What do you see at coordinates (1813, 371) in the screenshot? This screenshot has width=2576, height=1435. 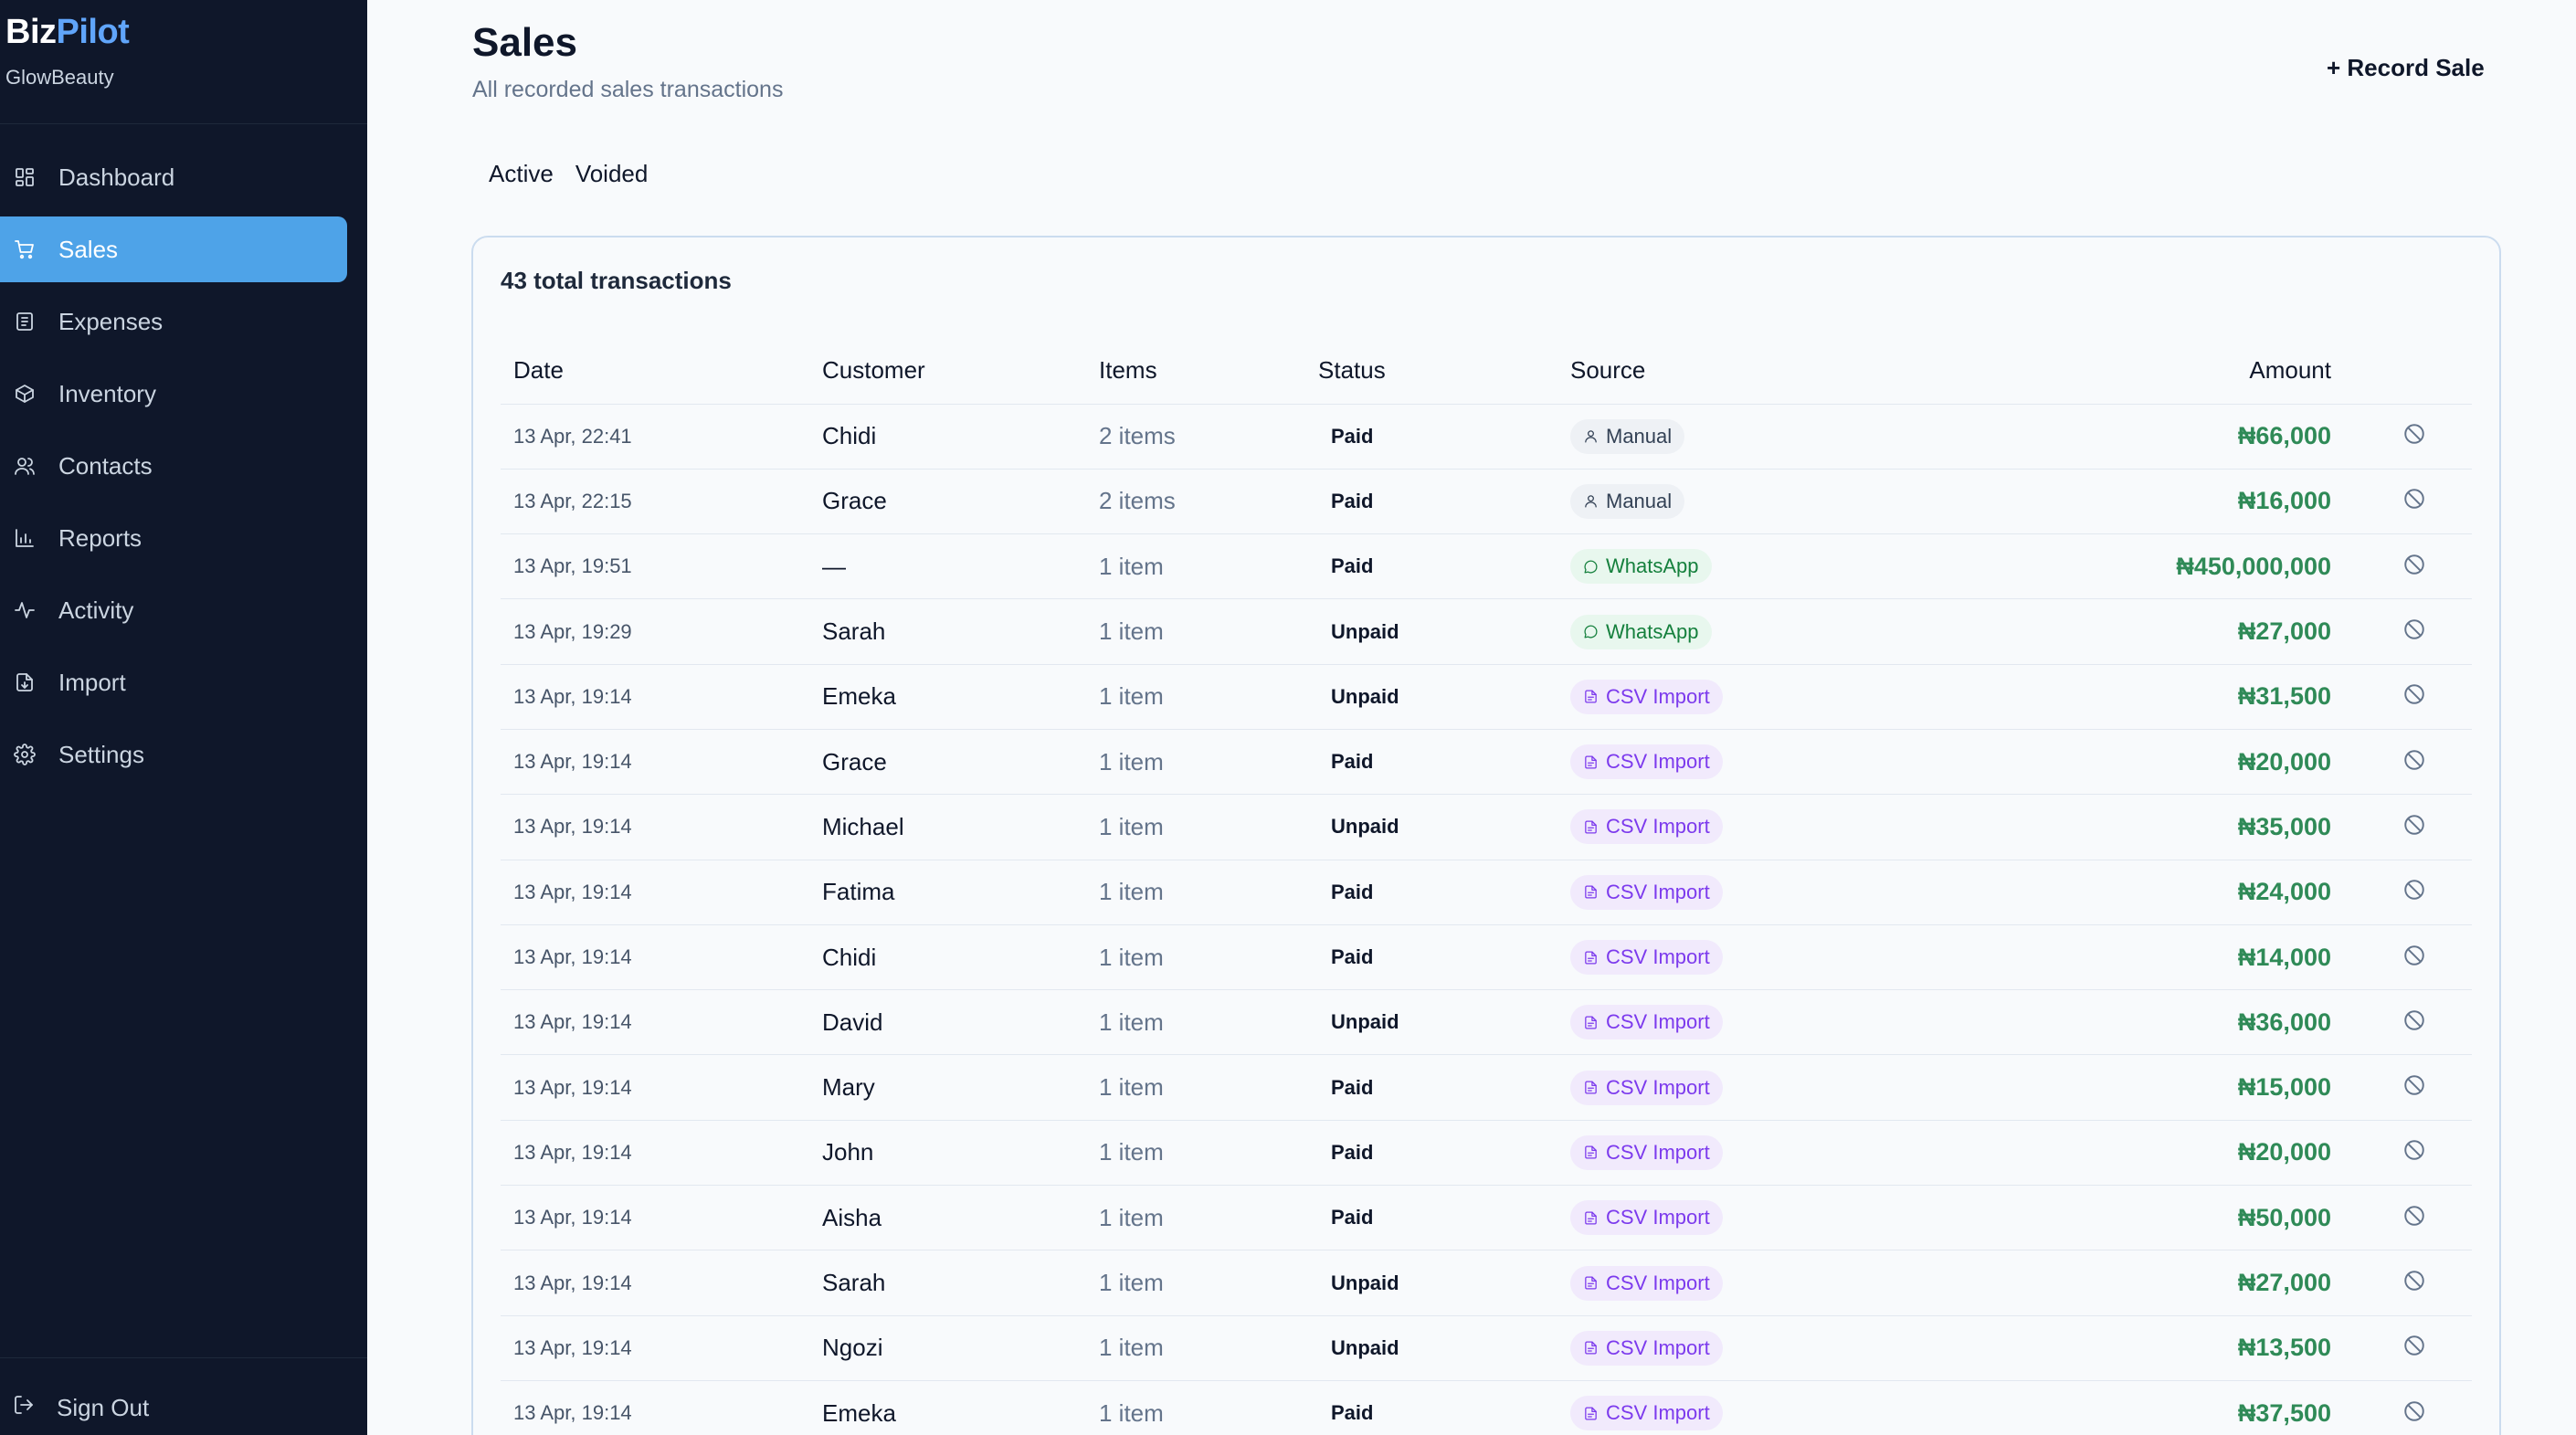 I see `column-source: Source` at bounding box center [1813, 371].